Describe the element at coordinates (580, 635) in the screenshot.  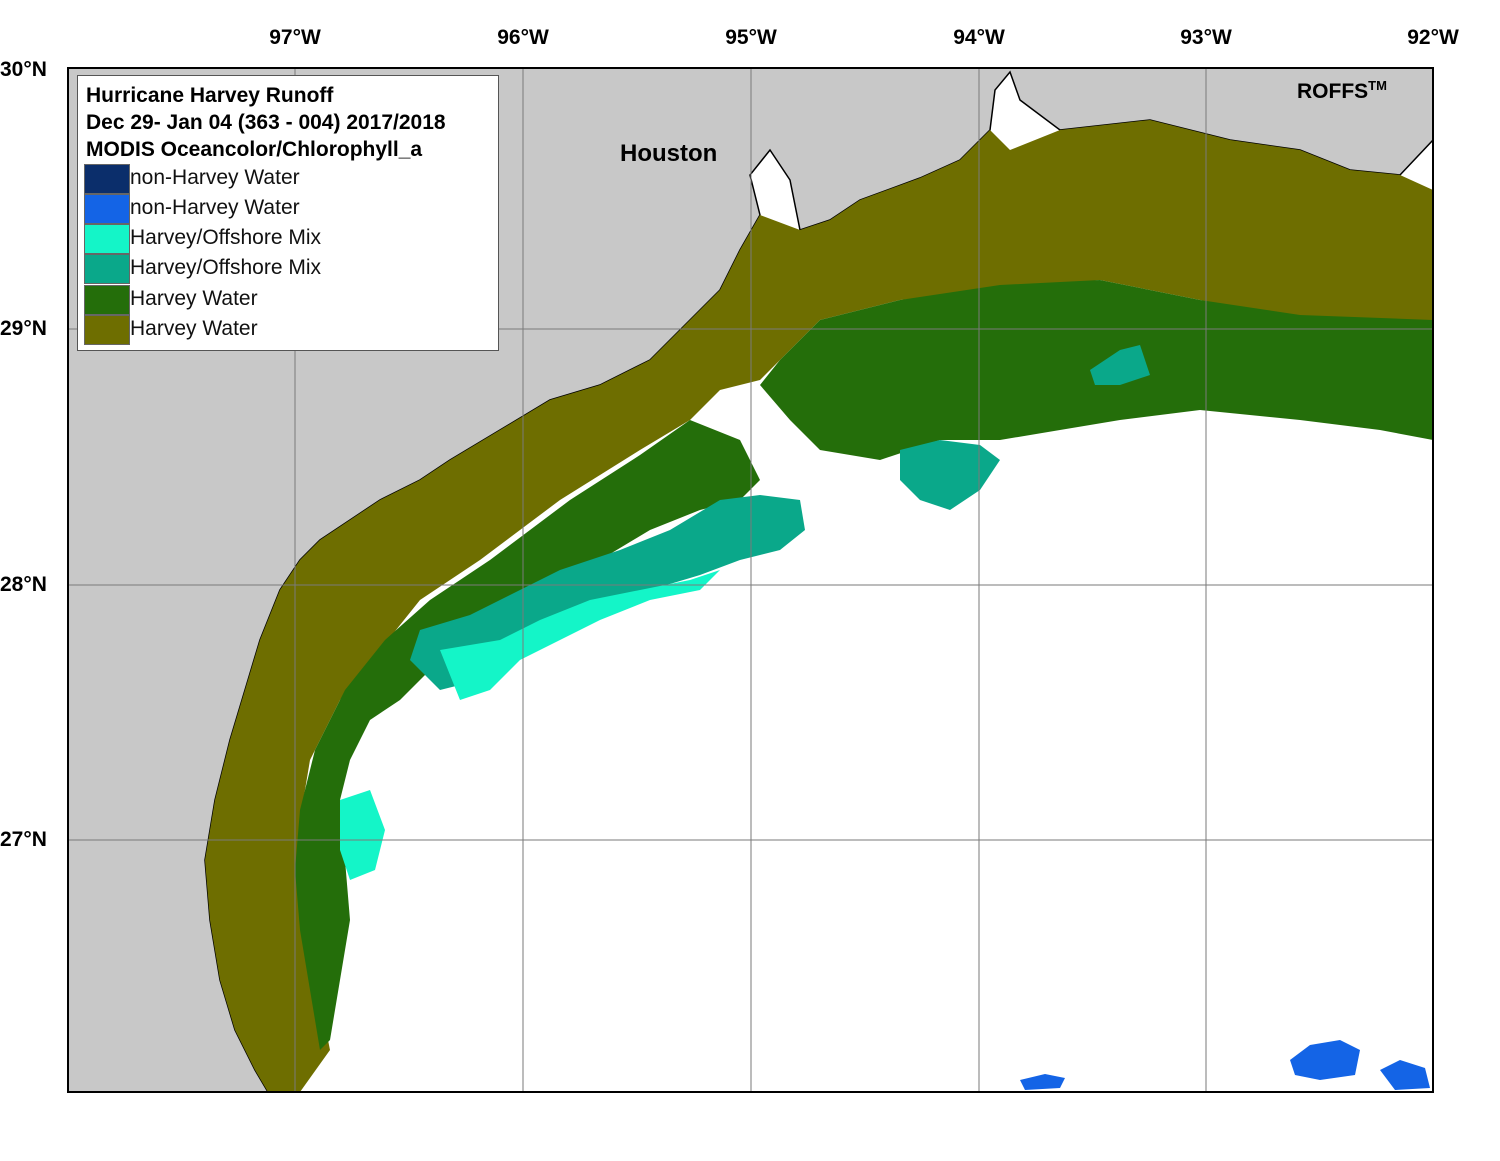
I see `mix-patch-cyan` at that location.